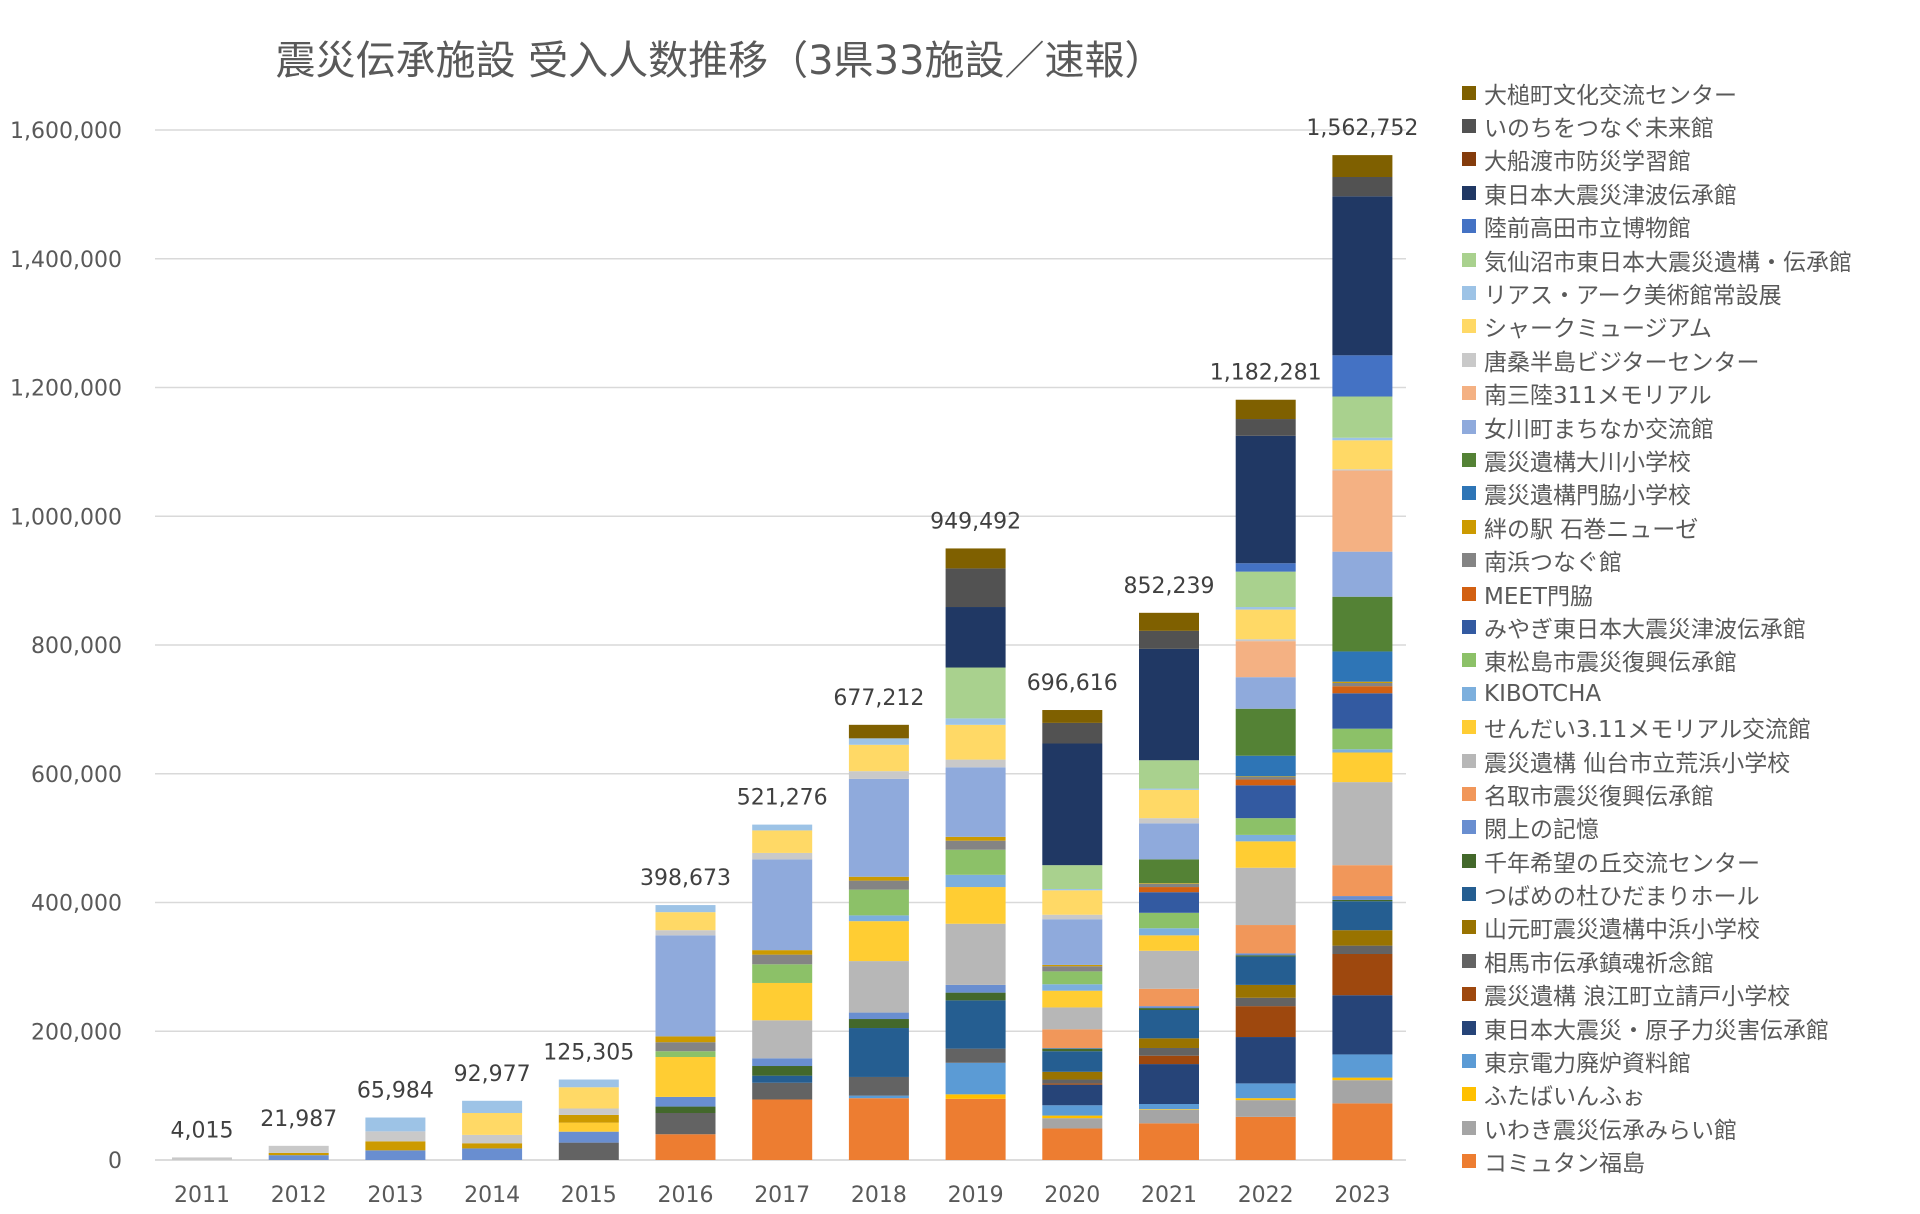 The height and width of the screenshot is (1214, 1920). I want to click on legend-label: 震災遺構大川小学校, so click(1587, 463).